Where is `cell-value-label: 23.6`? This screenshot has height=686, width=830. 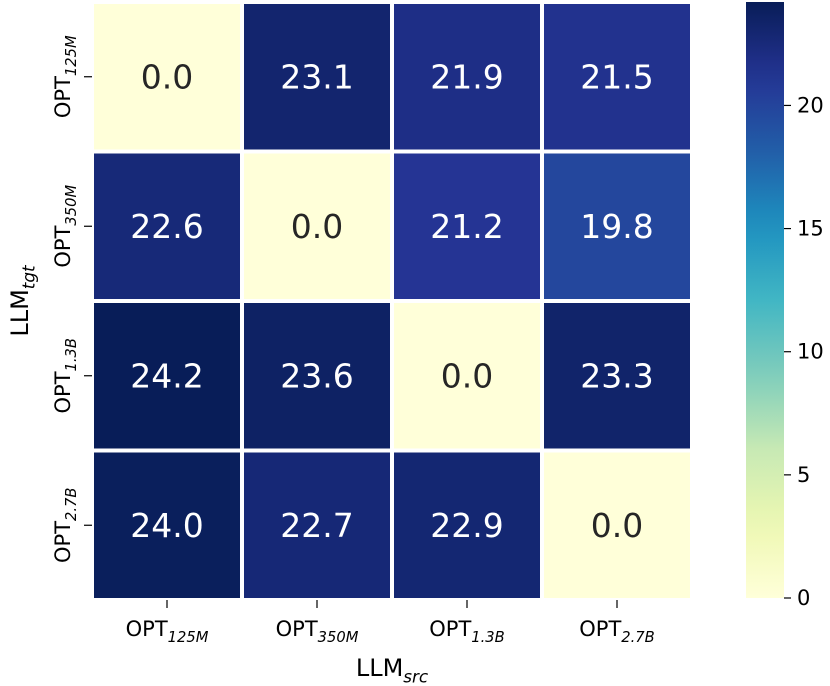
cell-value-label: 23.6 is located at coordinates (316, 376).